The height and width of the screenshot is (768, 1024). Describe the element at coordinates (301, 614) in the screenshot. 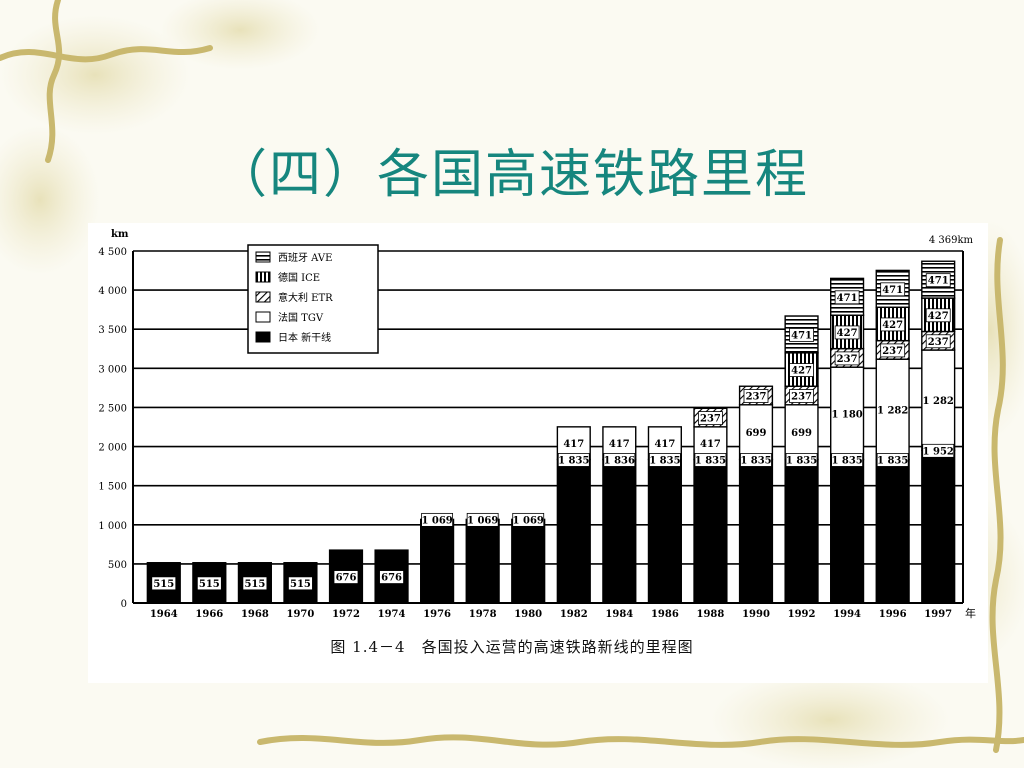

I see `x-tick-label: 1970` at that location.